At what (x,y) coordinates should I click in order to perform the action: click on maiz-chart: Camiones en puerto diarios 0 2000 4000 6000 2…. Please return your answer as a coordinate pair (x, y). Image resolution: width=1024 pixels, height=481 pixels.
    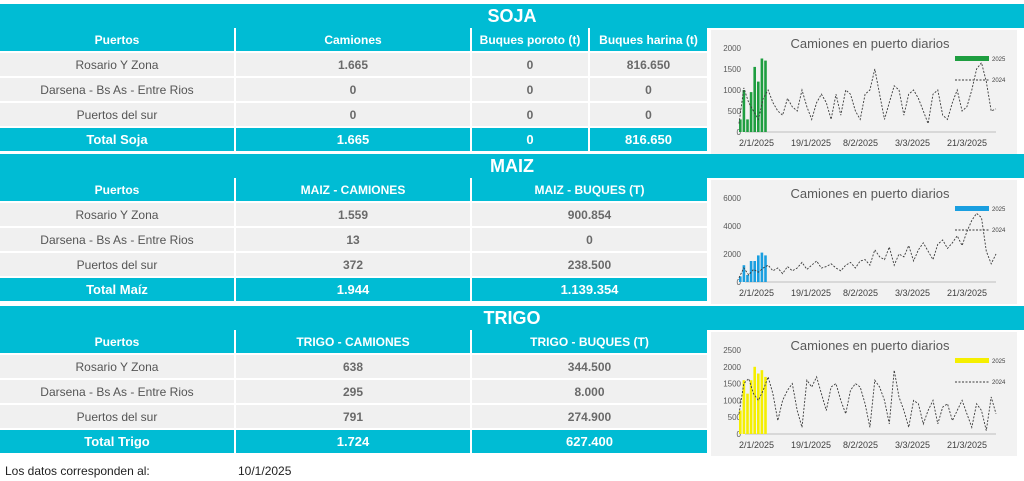
    Looking at the image, I should click on (864, 242).